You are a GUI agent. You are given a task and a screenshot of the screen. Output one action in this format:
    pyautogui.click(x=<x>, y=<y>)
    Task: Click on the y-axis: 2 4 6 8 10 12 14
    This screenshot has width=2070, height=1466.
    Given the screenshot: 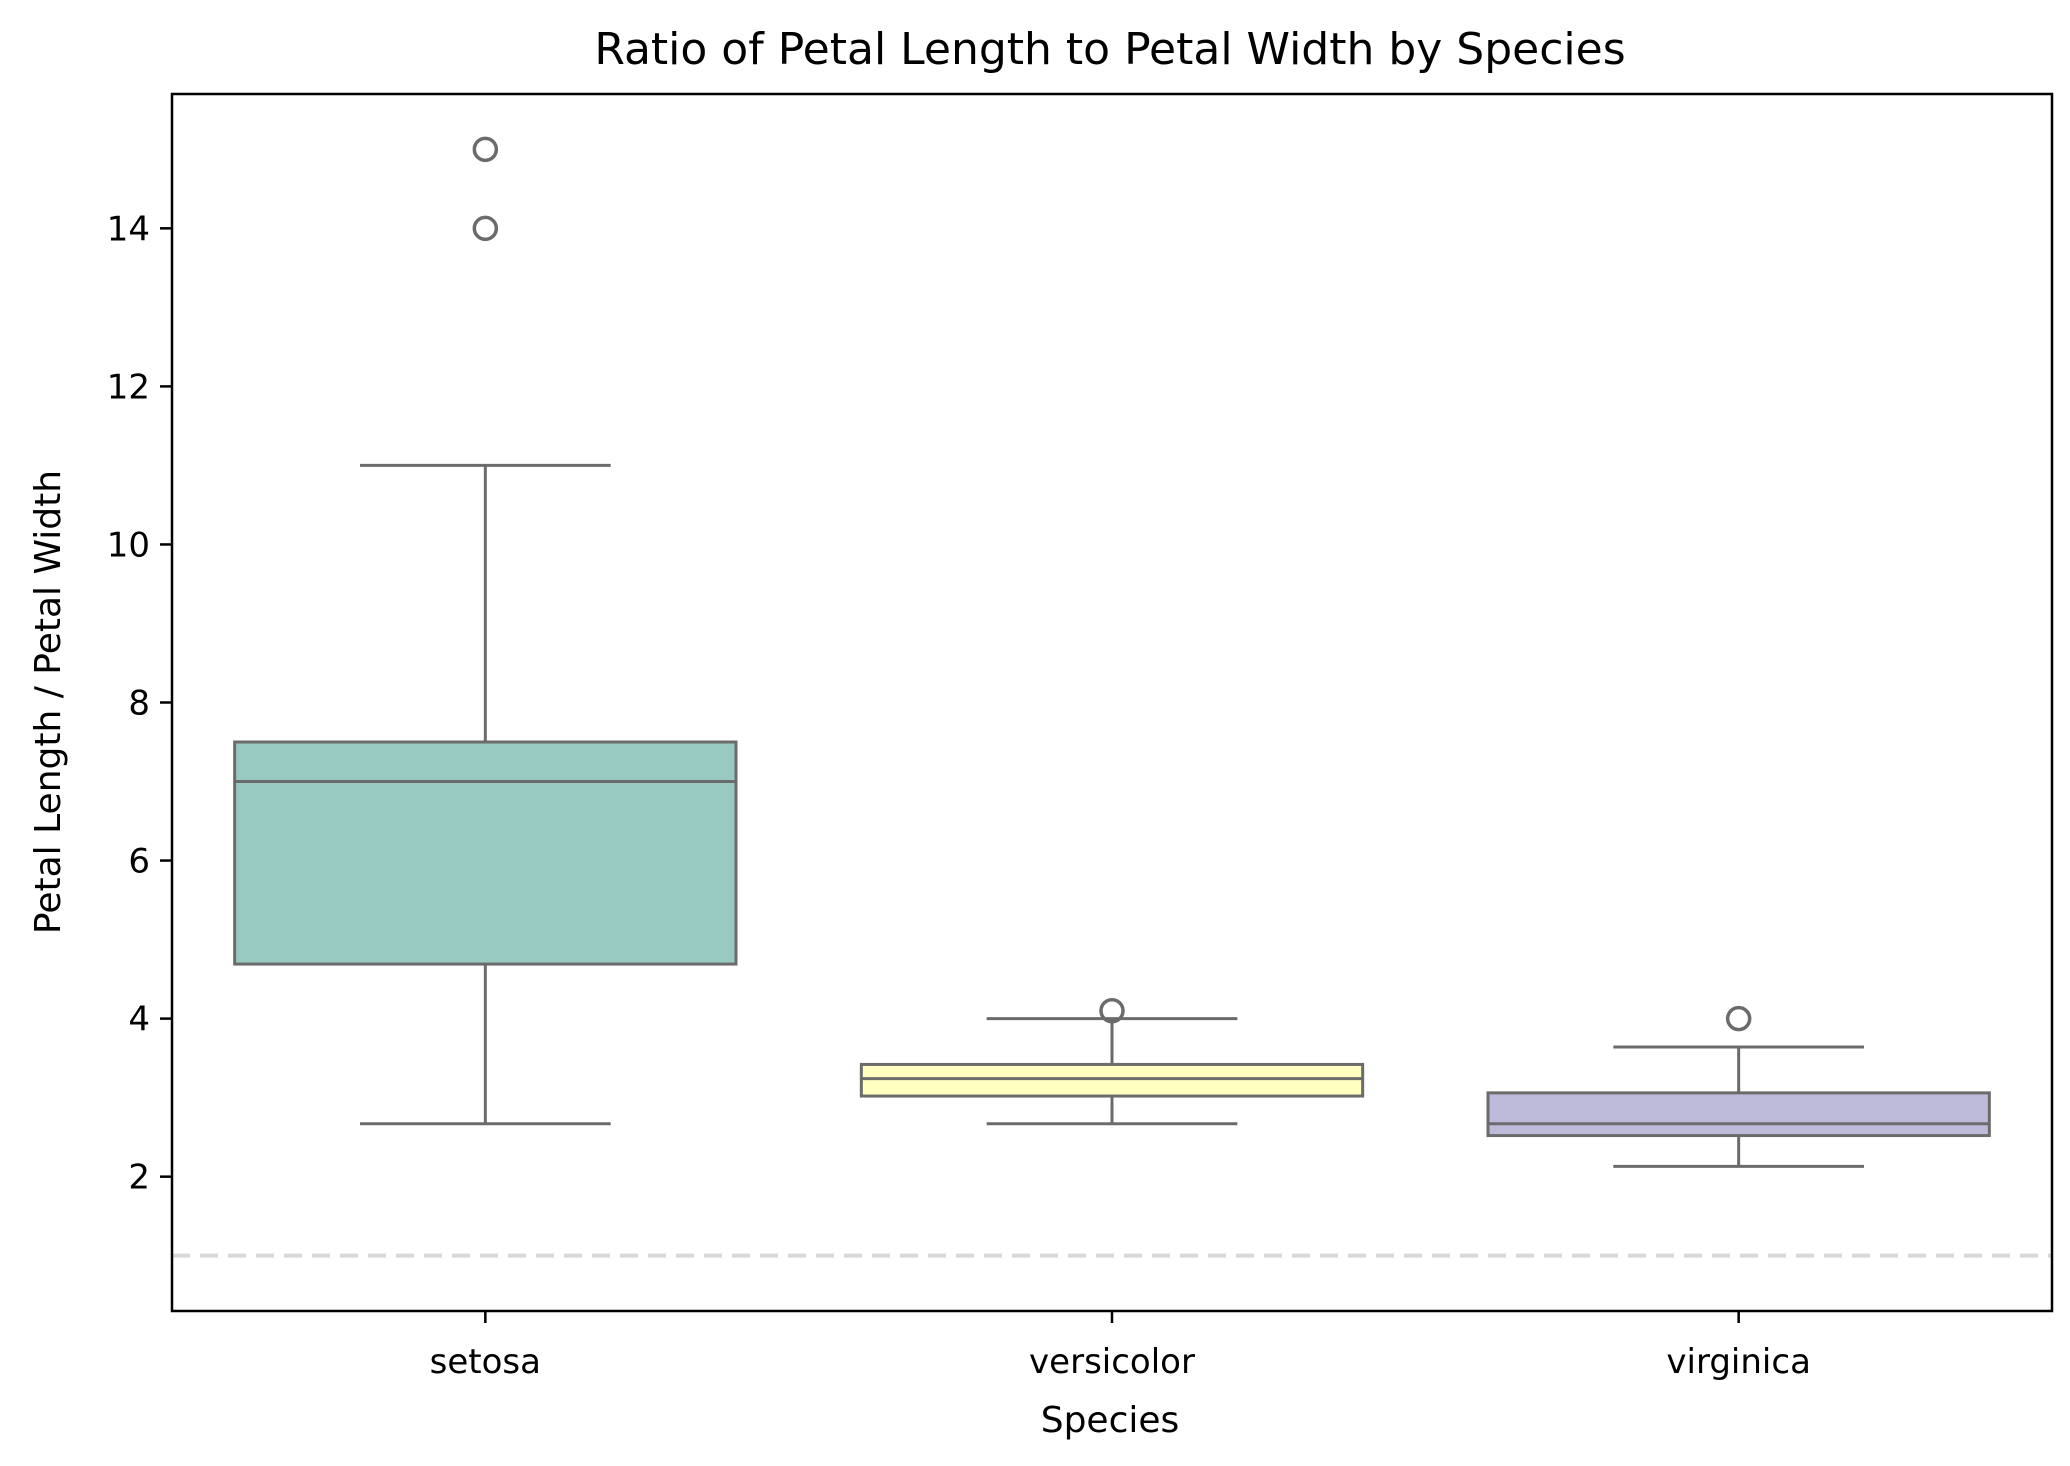 What is the action you would take?
    pyautogui.click(x=139, y=703)
    